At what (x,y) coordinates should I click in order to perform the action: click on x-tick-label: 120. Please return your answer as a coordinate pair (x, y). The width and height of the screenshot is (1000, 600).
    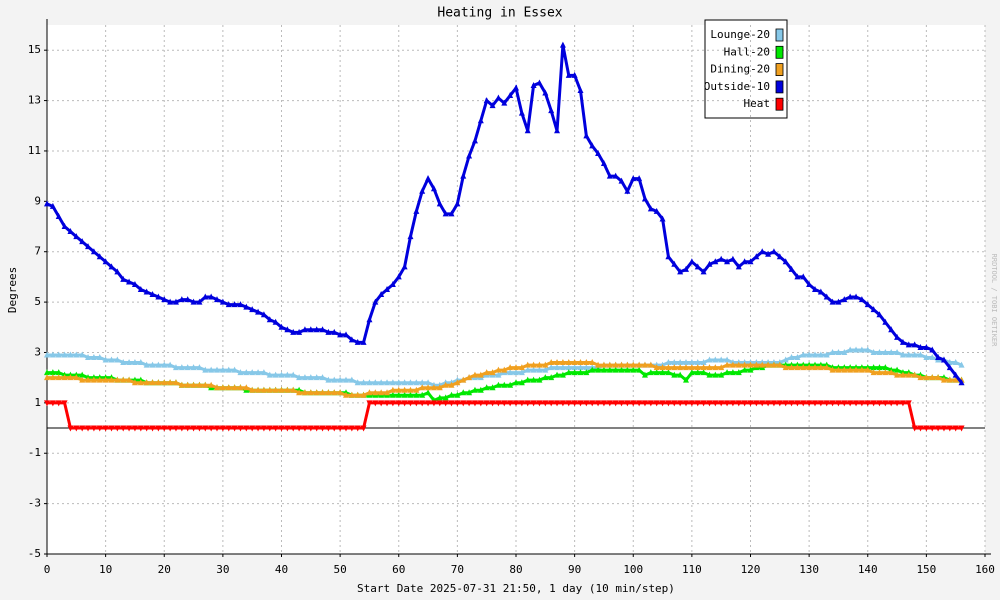
    Looking at the image, I should click on (751, 569).